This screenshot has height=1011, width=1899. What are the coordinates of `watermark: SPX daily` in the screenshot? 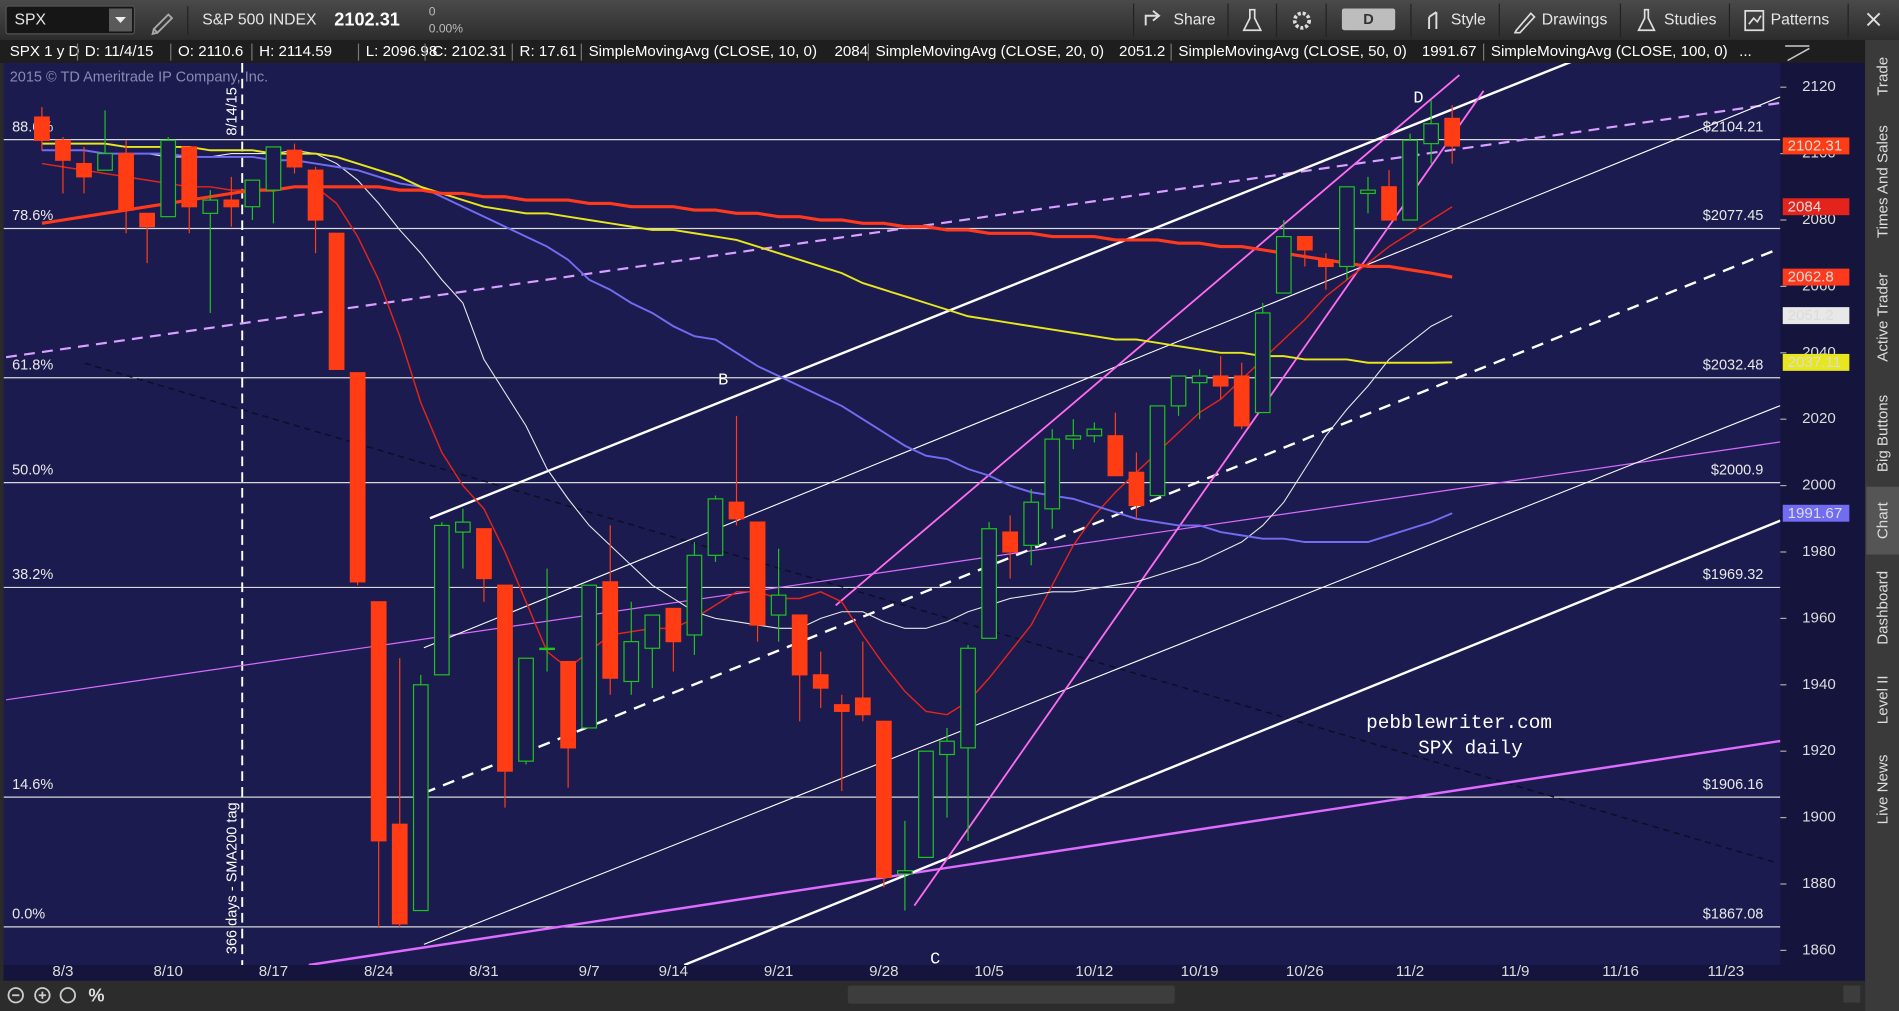 It's located at (1470, 748).